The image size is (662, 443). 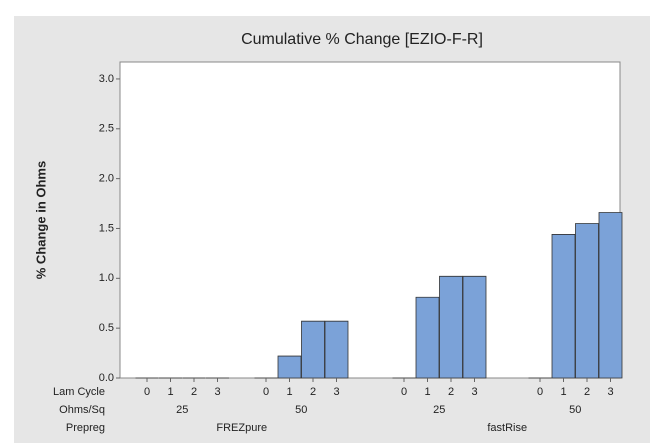 What do you see at coordinates (82, 410) in the screenshot?
I see `x-level-name: Ohms/Sq` at bounding box center [82, 410].